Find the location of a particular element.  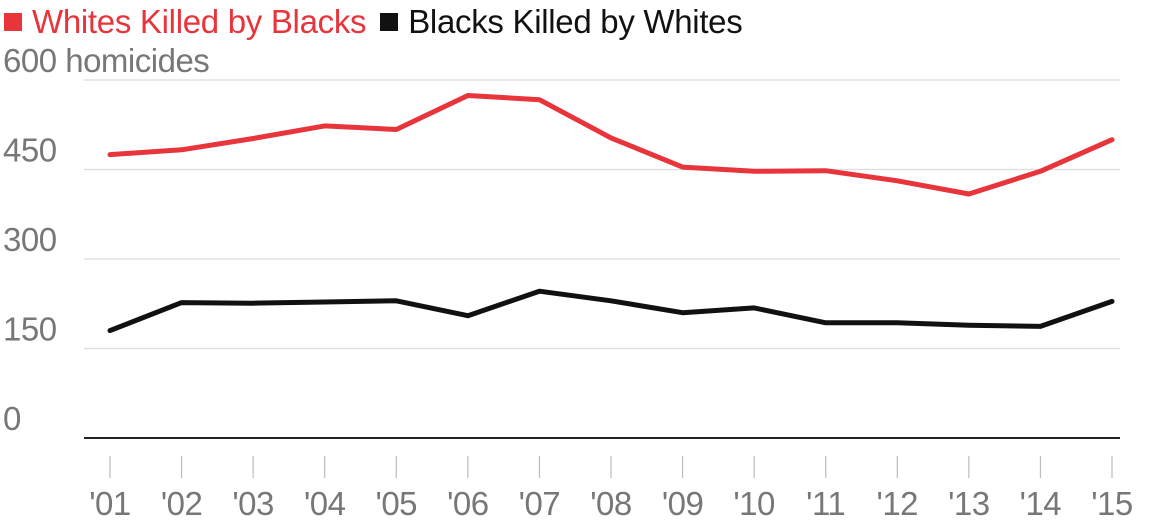

x-tick-label: '11 is located at coordinates (825, 503).